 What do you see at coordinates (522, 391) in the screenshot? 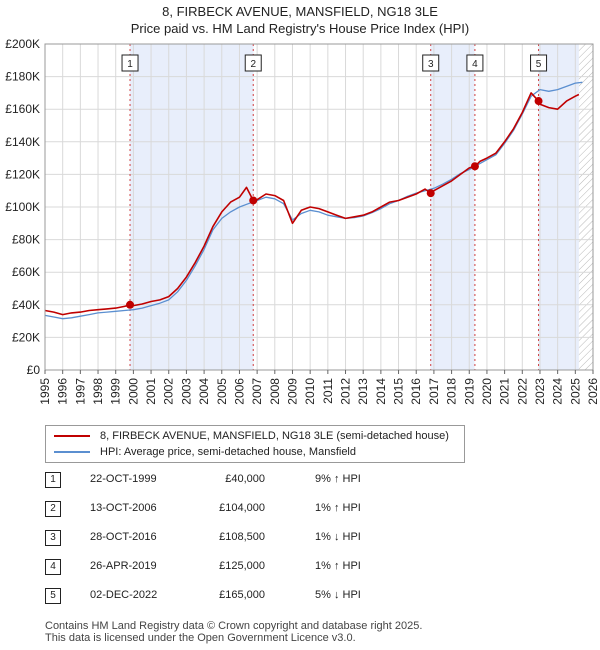
I see `x-tick-label: 2022` at bounding box center [522, 391].